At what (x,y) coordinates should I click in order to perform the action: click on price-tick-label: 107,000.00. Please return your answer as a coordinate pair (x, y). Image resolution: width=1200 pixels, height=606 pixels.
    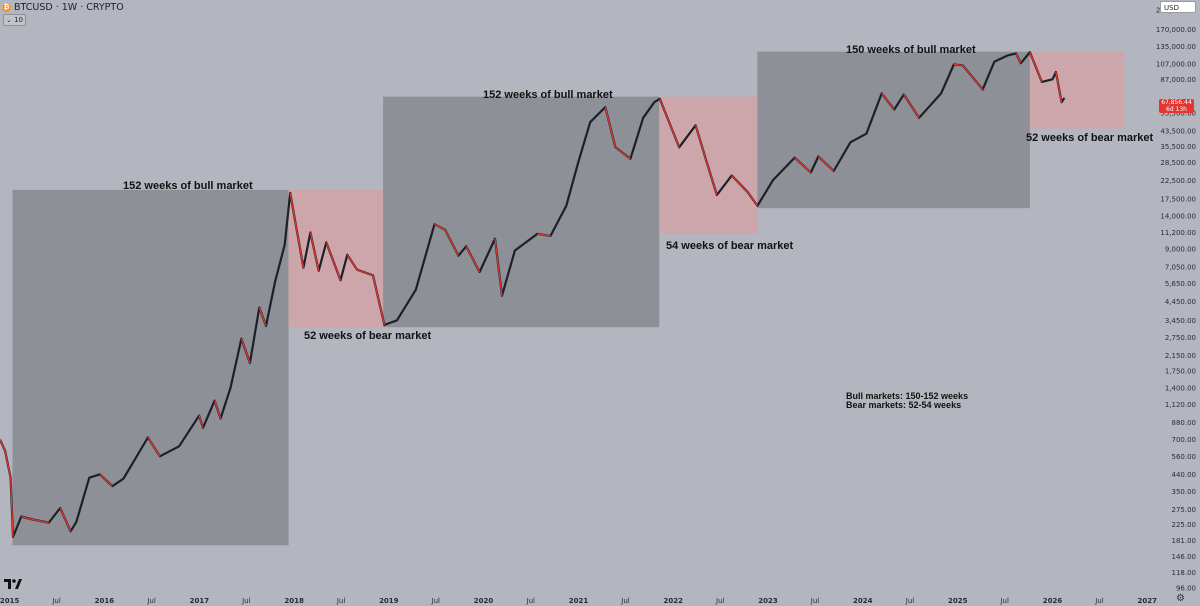
    Looking at the image, I should click on (1176, 64).